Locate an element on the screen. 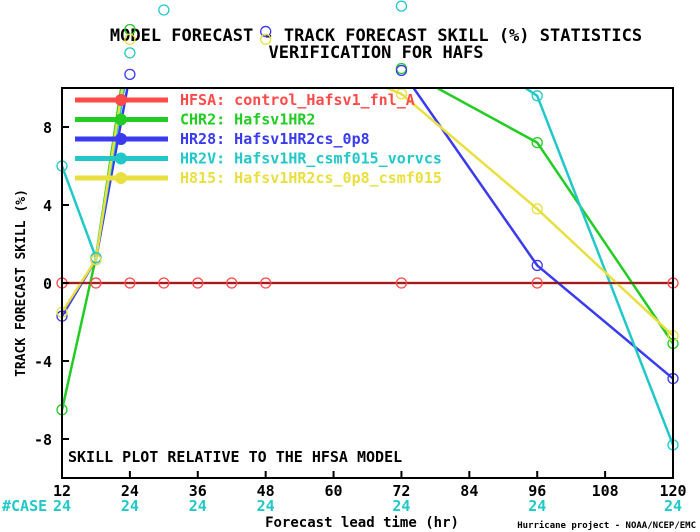  y-tick-label-0: -8 is located at coordinates (43, 440).